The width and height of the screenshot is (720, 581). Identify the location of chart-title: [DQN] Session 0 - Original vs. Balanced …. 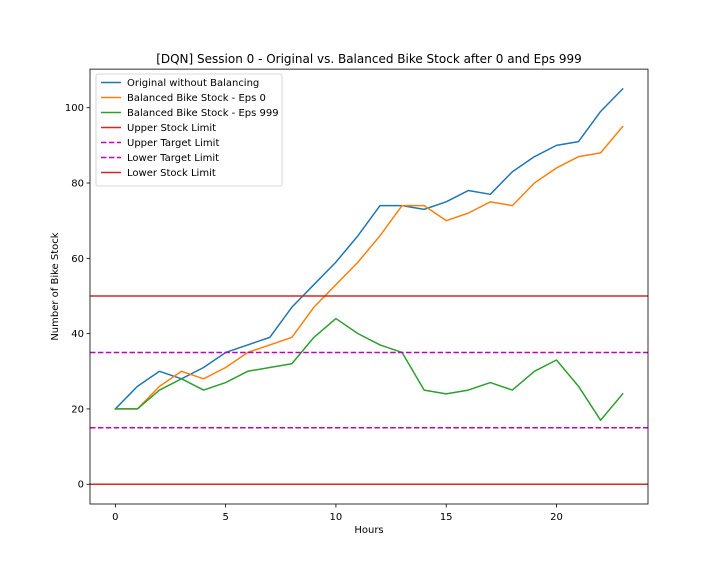
(369, 59).